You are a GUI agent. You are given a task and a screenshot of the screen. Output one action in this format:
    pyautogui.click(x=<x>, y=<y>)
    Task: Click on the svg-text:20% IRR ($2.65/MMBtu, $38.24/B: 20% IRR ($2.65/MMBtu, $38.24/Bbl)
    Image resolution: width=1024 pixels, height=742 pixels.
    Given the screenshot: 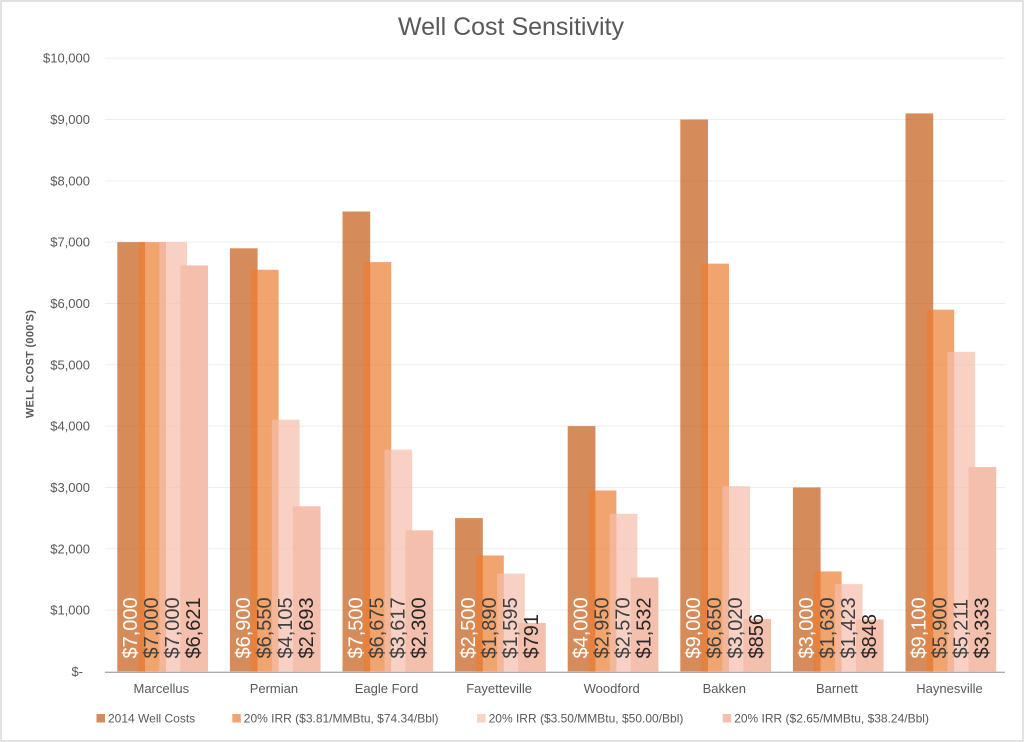 What is the action you would take?
    pyautogui.click(x=831, y=718)
    